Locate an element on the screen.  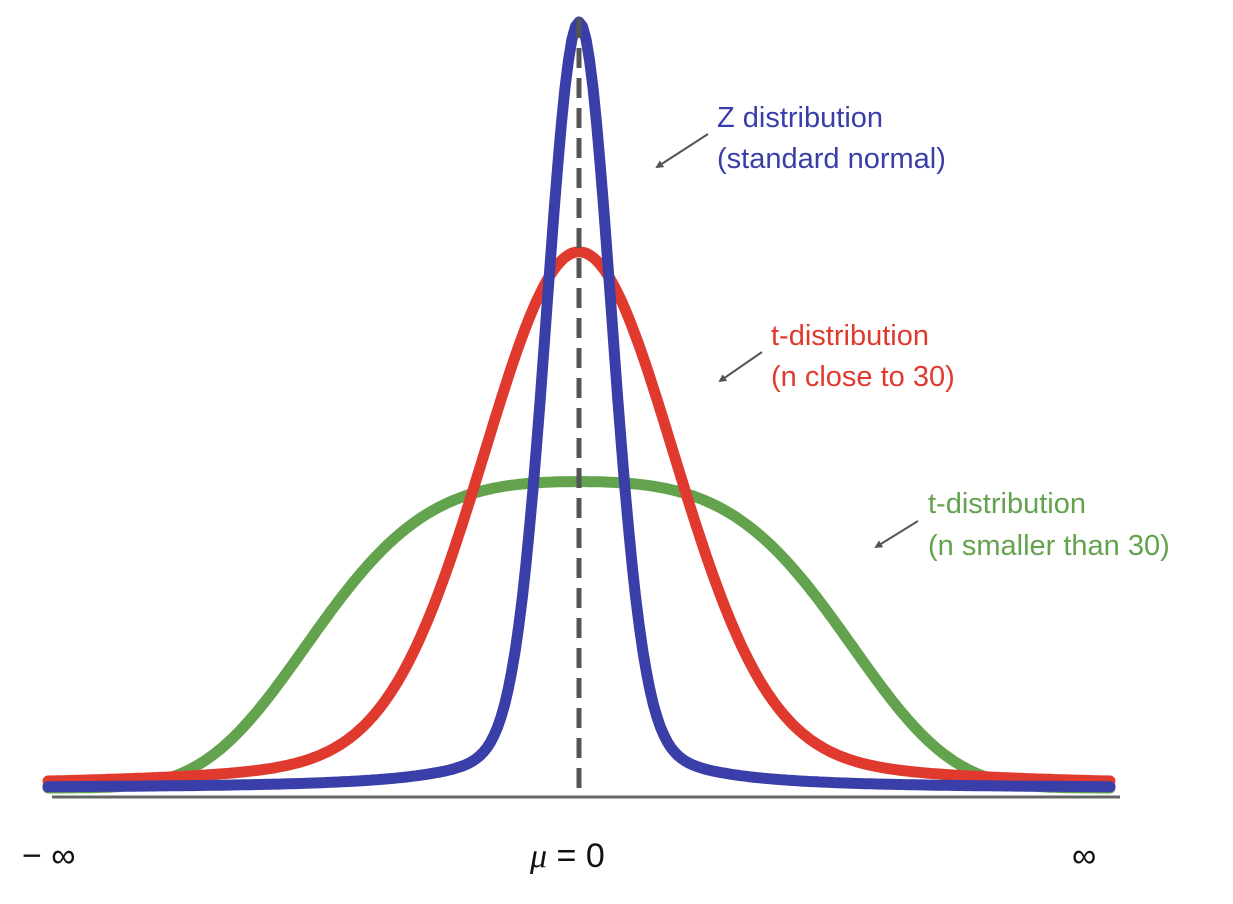
z-label-arrow is located at coordinates (682, 151).